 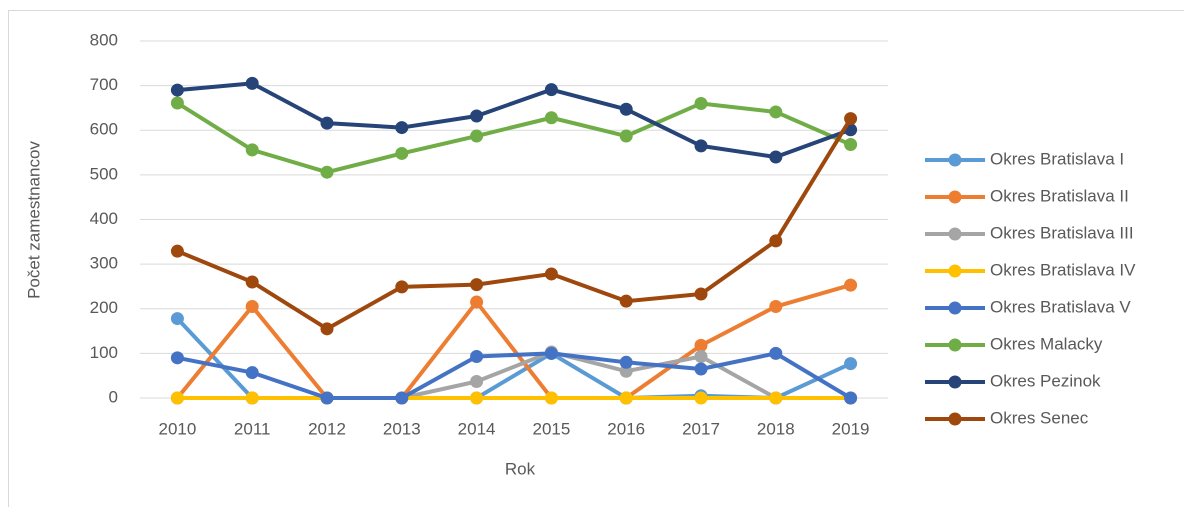 What do you see at coordinates (1046, 343) in the screenshot?
I see `legend-label: Okres Malacky` at bounding box center [1046, 343].